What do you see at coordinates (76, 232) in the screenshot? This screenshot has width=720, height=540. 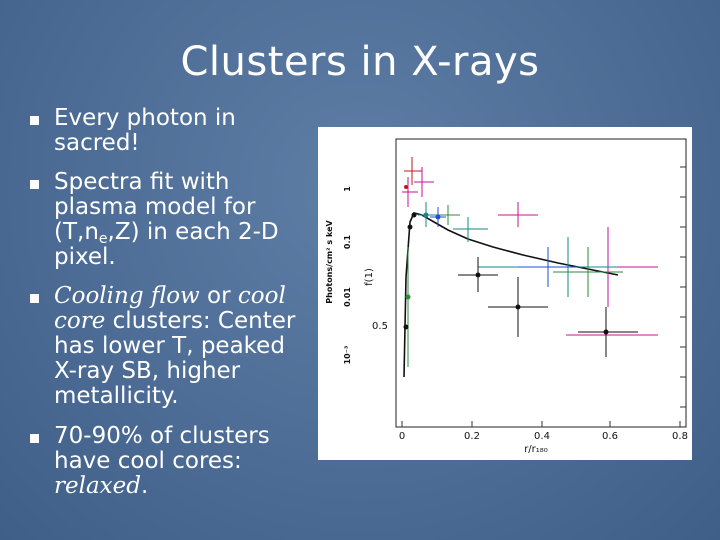 I see `bullet-text: (T,n` at bounding box center [76, 232].